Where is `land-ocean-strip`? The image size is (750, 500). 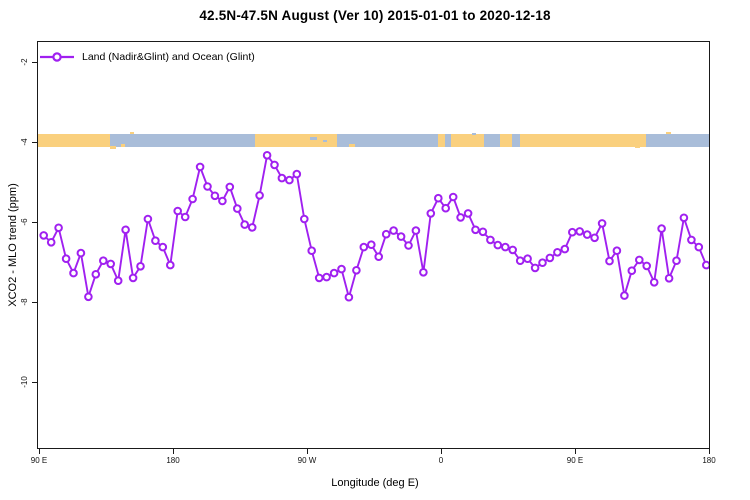
land-ocean-strip is located at coordinates (373, 140).